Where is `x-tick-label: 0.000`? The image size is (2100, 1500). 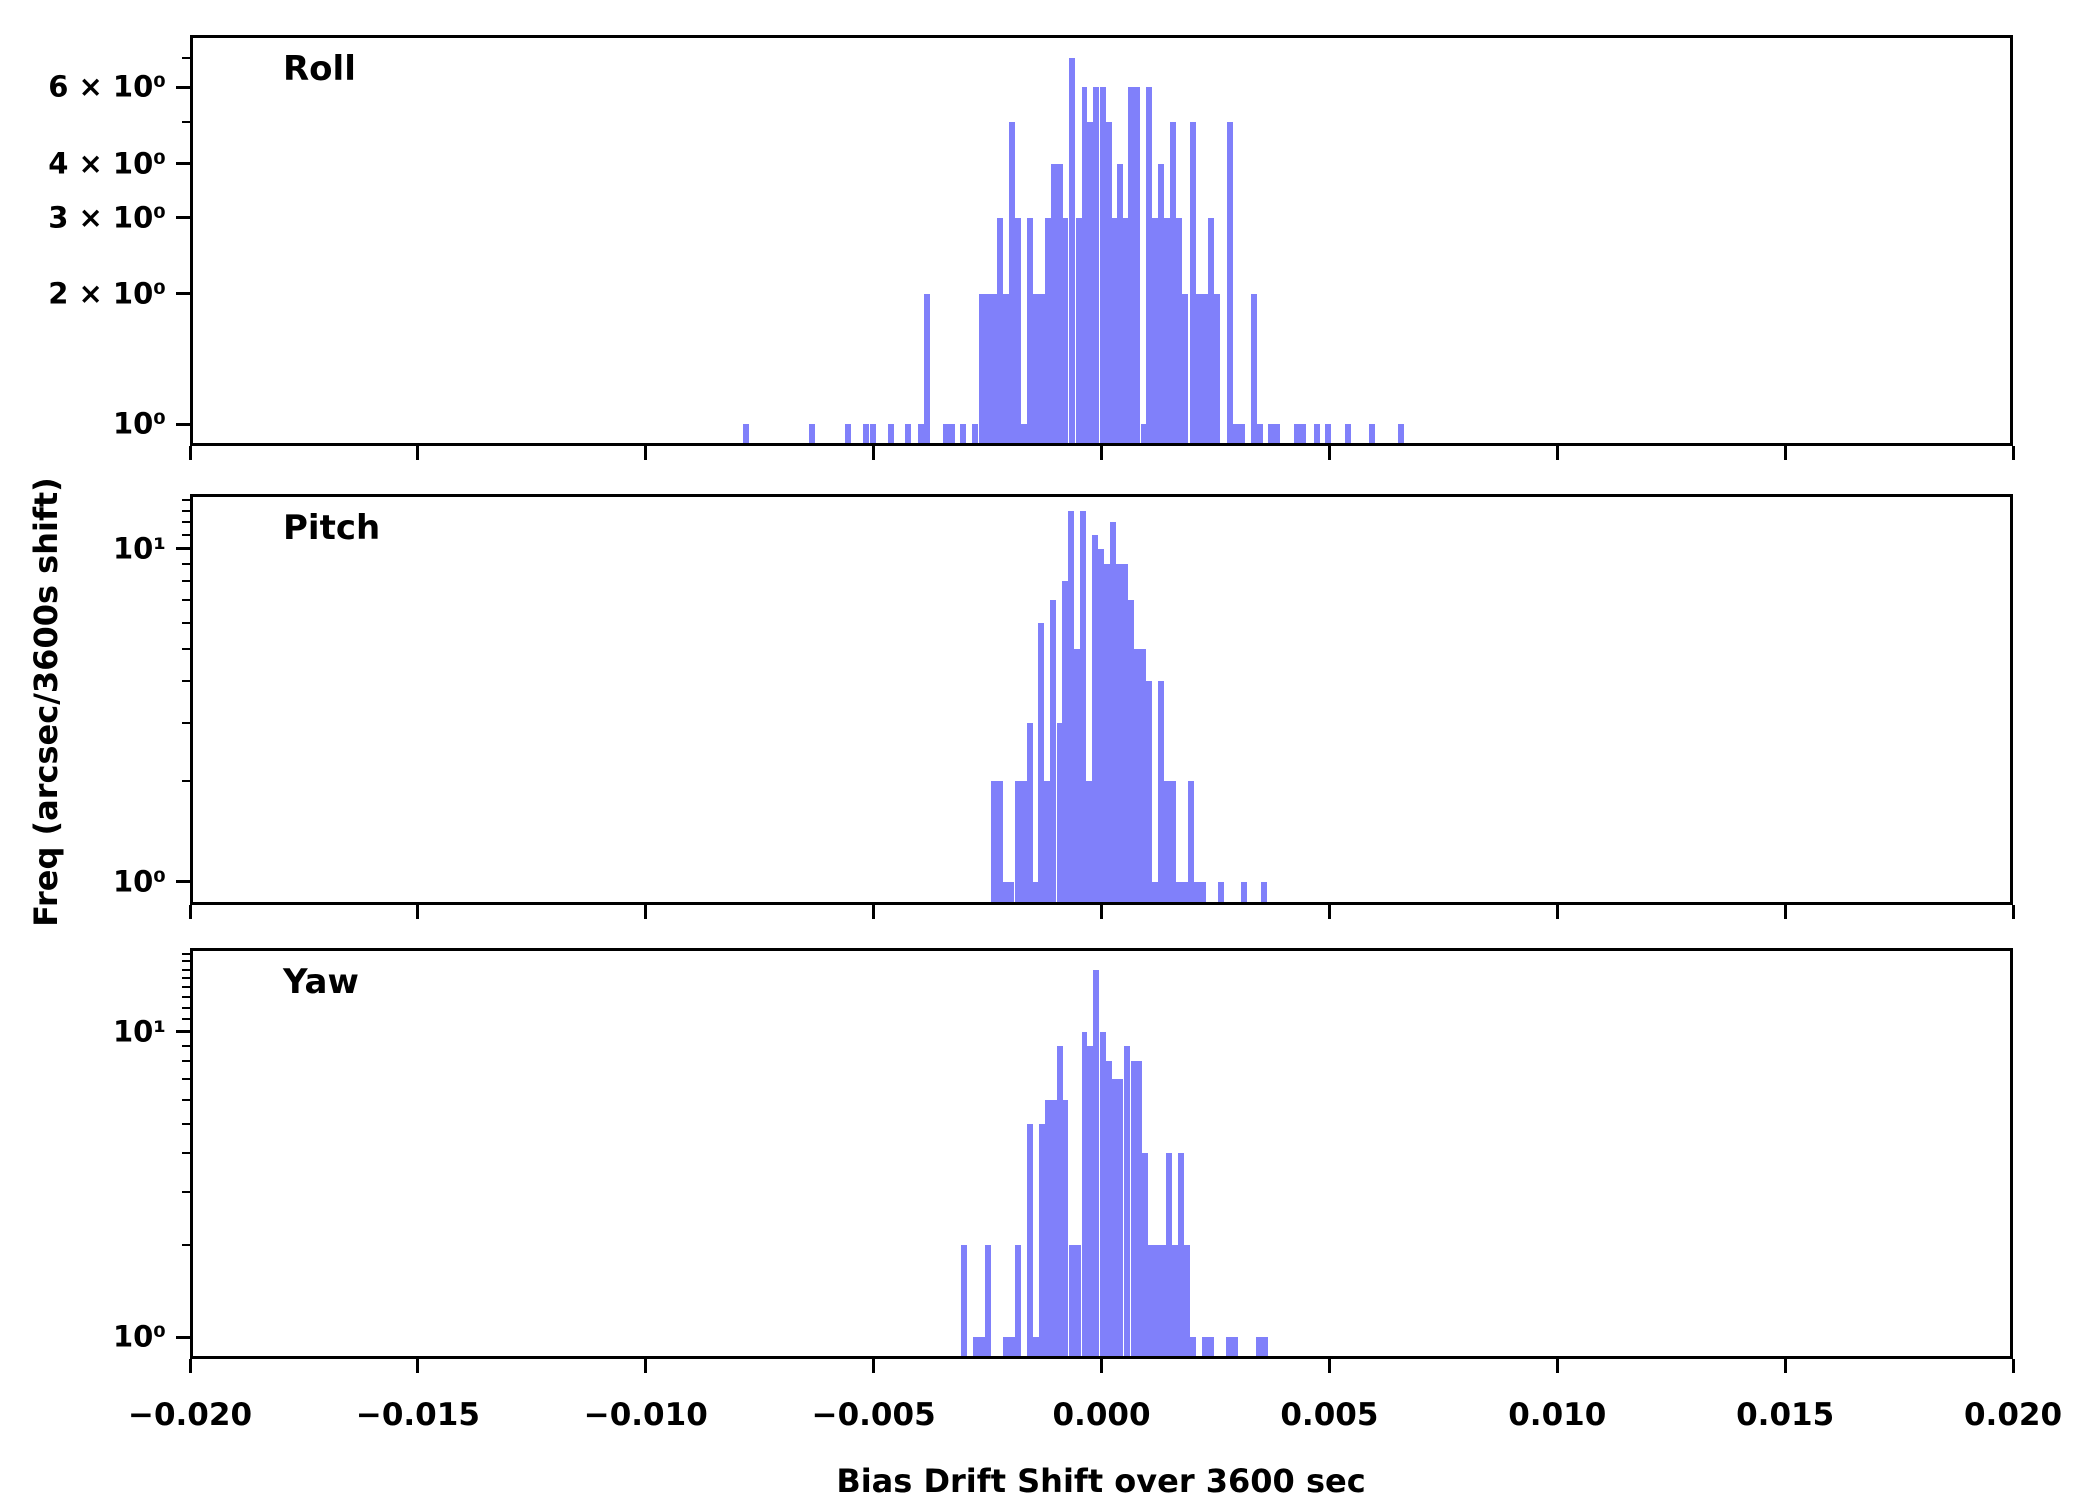 x-tick-label: 0.000 is located at coordinates (1101, 1415).